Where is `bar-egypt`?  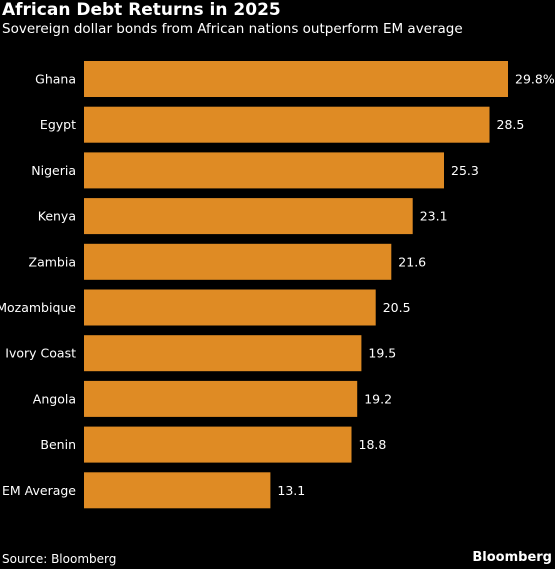 bar-egypt is located at coordinates (287, 124).